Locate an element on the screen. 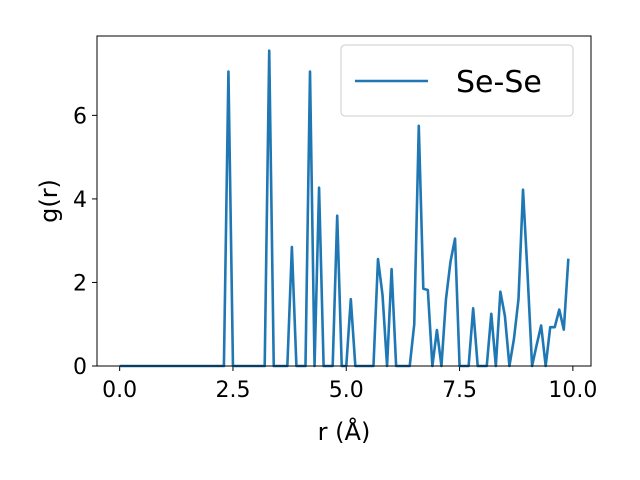 This screenshot has height=480, width=640. y-tick-label: 4 is located at coordinates (80, 200).